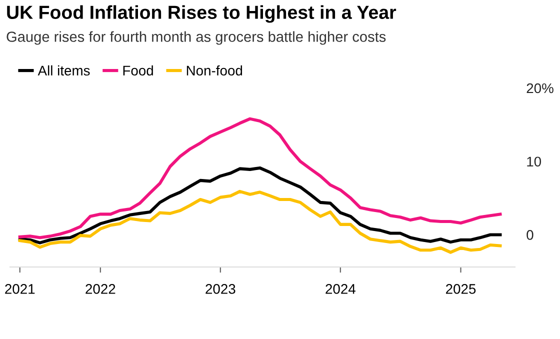  Describe the element at coordinates (221, 289) in the screenshot. I see `x-tick-label: 2023` at that location.